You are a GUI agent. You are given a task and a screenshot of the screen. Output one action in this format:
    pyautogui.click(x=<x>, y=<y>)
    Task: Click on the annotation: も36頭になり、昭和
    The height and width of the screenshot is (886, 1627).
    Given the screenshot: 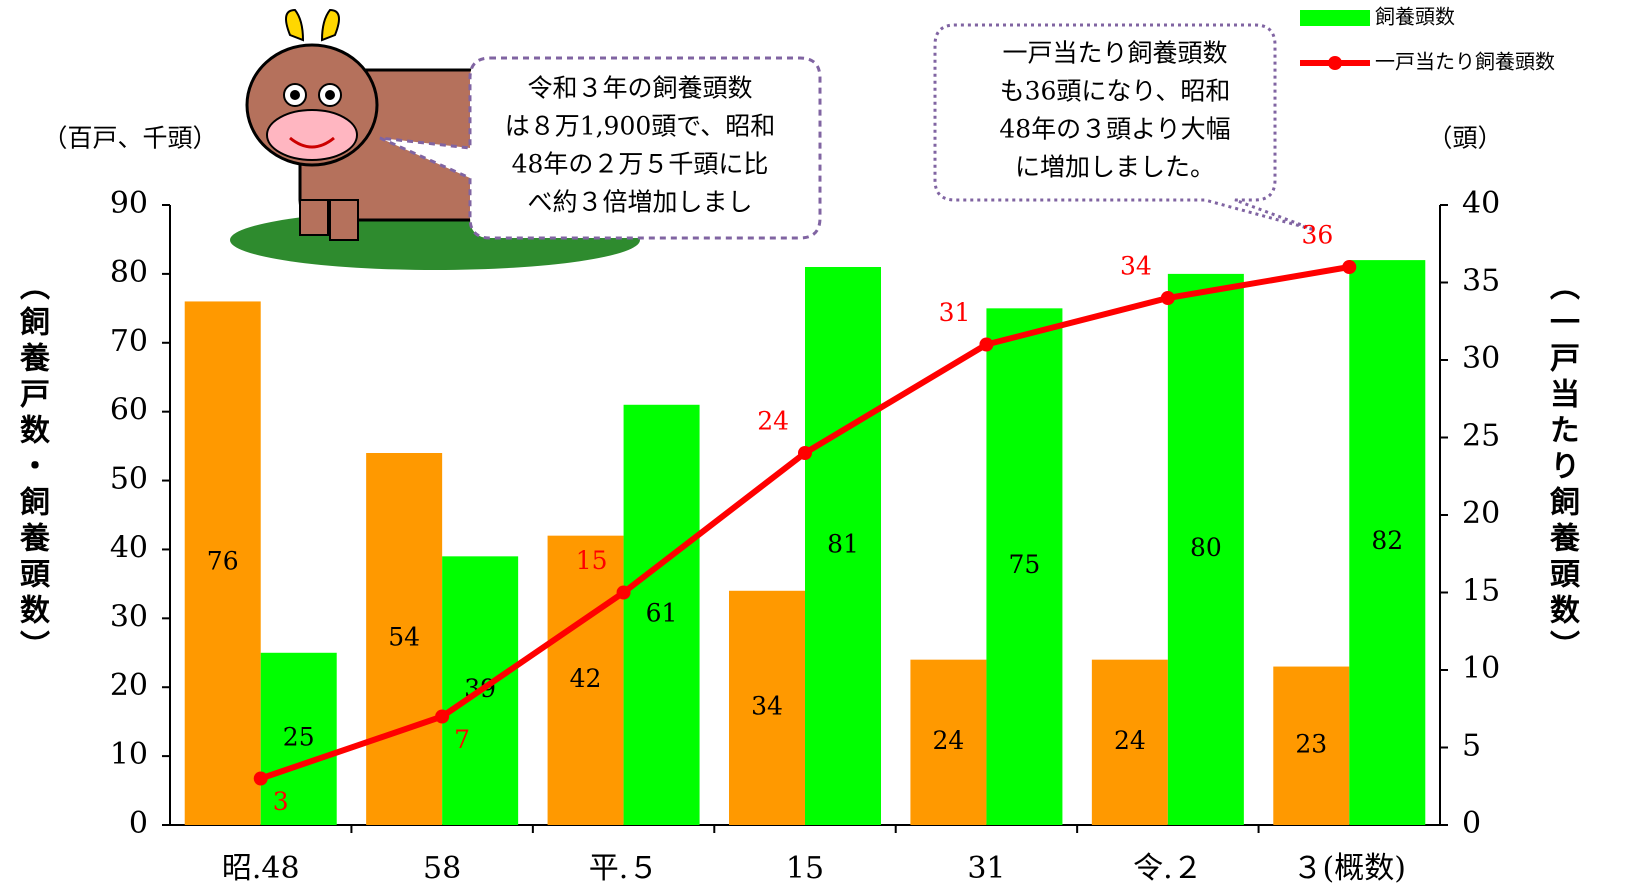 What is the action you would take?
    pyautogui.click(x=1115, y=91)
    